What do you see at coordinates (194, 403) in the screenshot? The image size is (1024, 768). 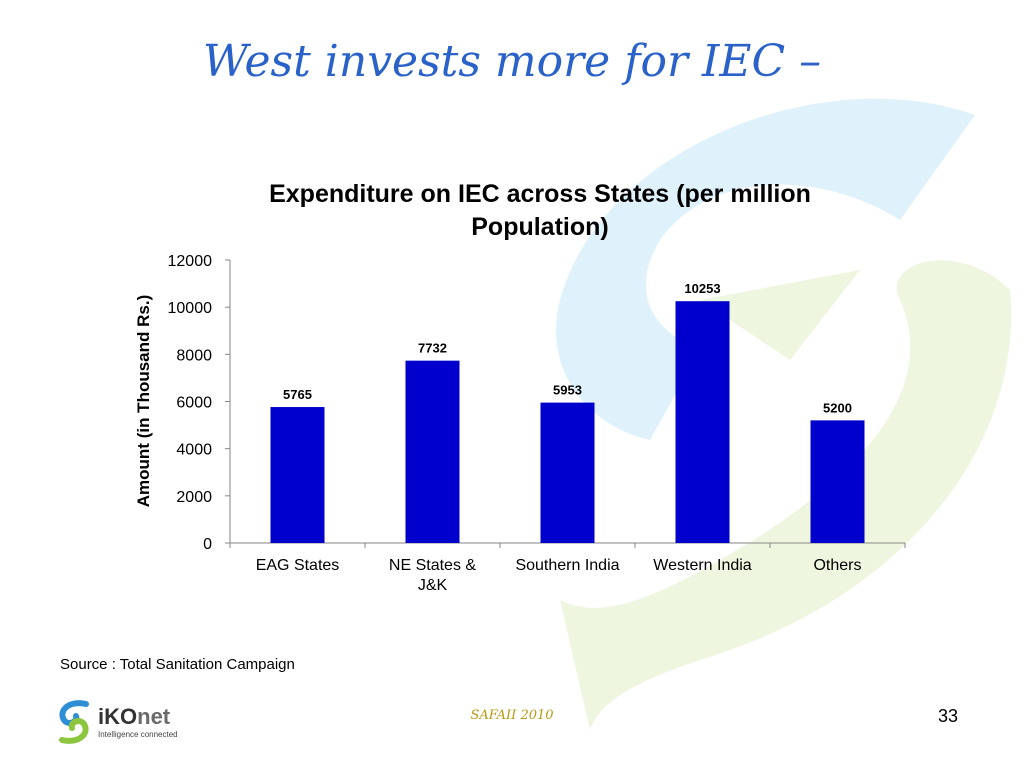 I see `y-tick-label: 6000` at bounding box center [194, 403].